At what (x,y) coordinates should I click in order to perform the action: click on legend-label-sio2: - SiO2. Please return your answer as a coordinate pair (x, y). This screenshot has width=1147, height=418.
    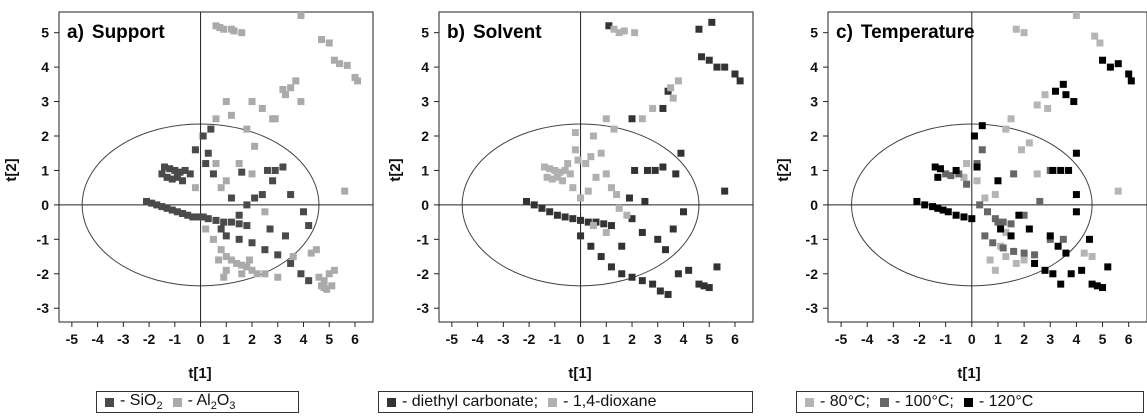
    Looking at the image, I should click on (141, 402).